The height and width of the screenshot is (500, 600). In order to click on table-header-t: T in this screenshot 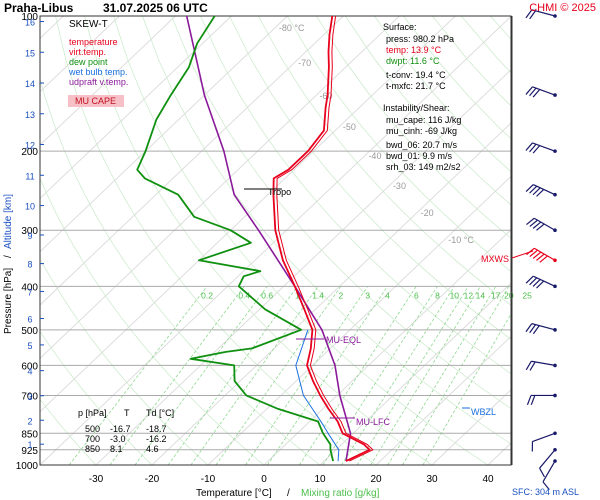, I will do `click(127, 413)`.